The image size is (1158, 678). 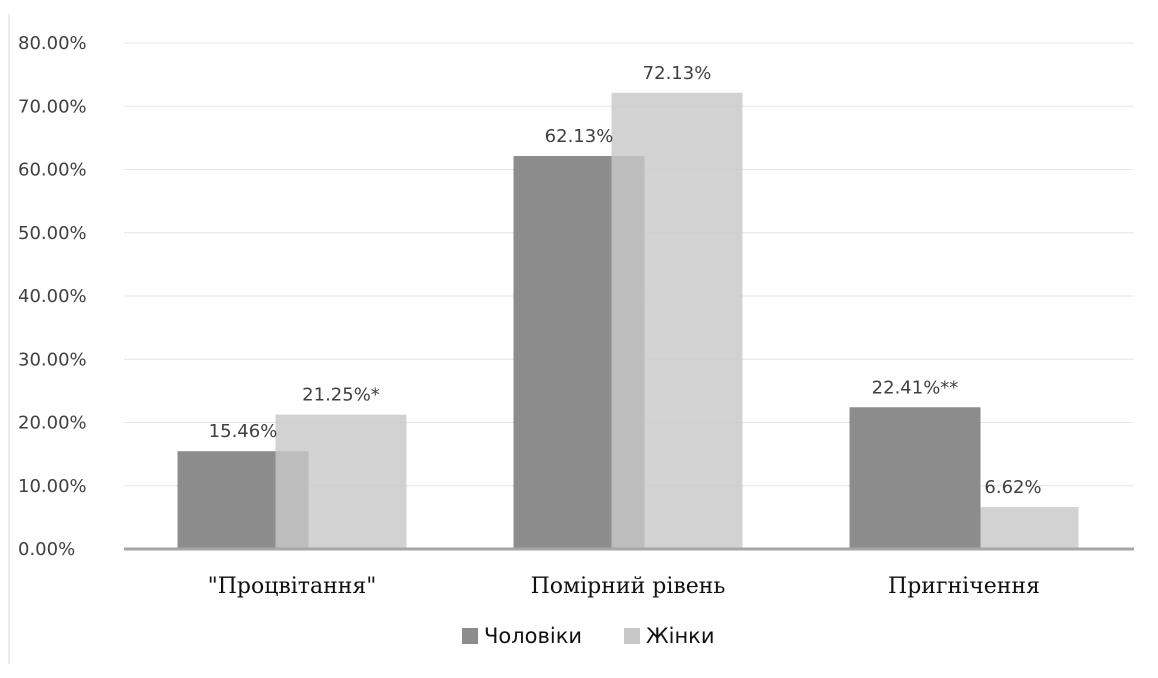 What do you see at coordinates (632, 636) in the screenshot?
I see `legend-swatch-women` at bounding box center [632, 636].